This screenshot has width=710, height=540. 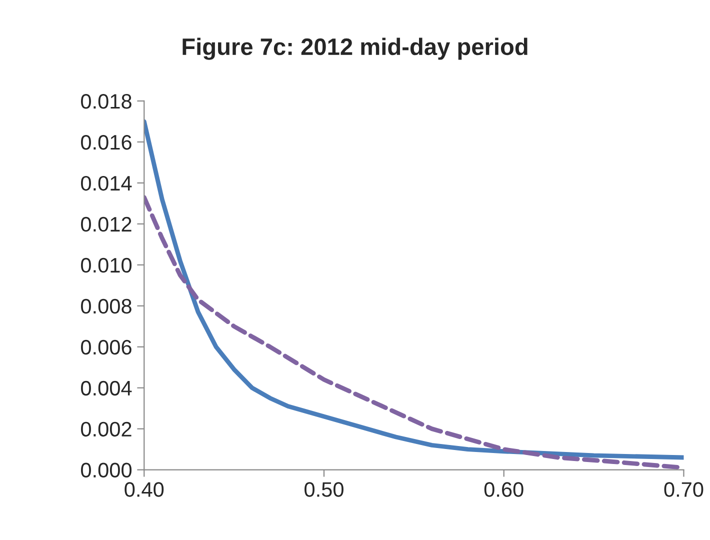 What do you see at coordinates (355, 49) in the screenshot?
I see `chart-title: Figure 7c: 2012 mid-day period` at bounding box center [355, 49].